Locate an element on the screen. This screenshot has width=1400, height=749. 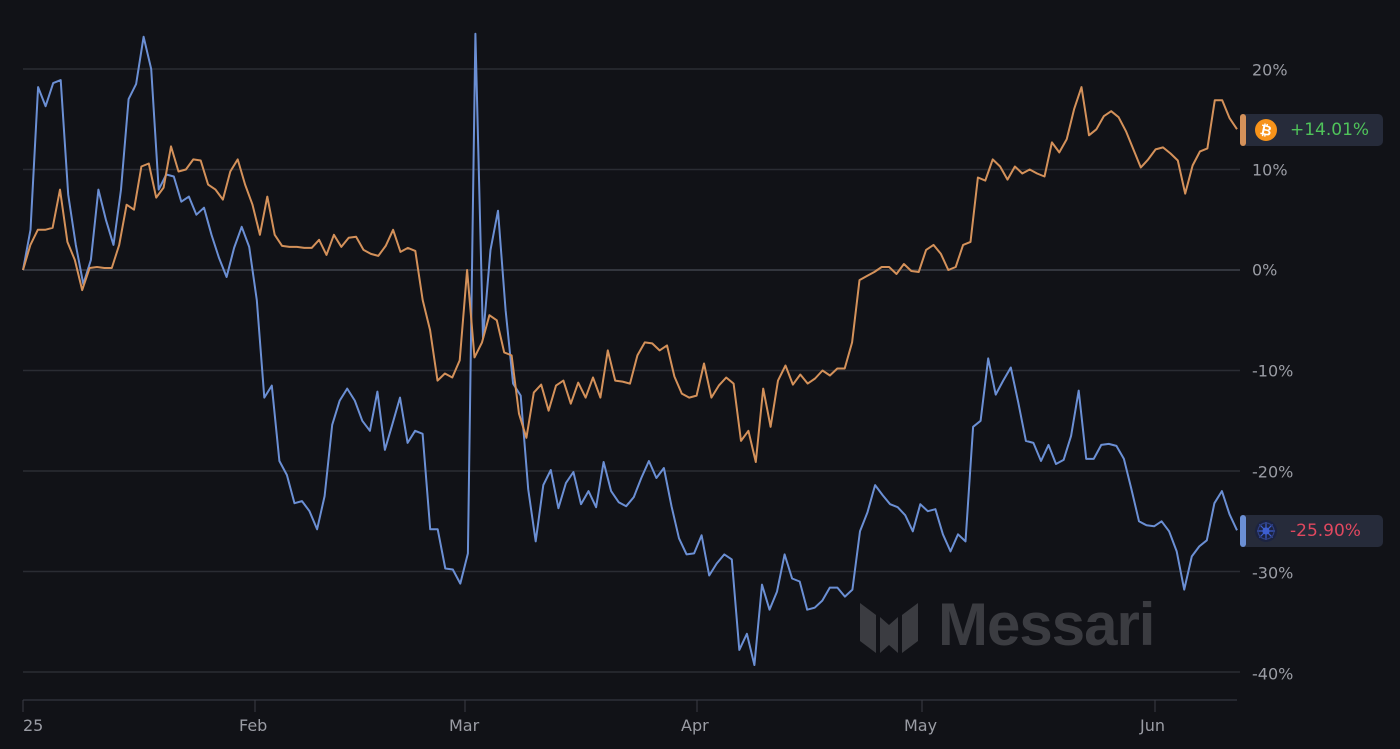
y-tick-neg20: -20% is located at coordinates (1273, 472).